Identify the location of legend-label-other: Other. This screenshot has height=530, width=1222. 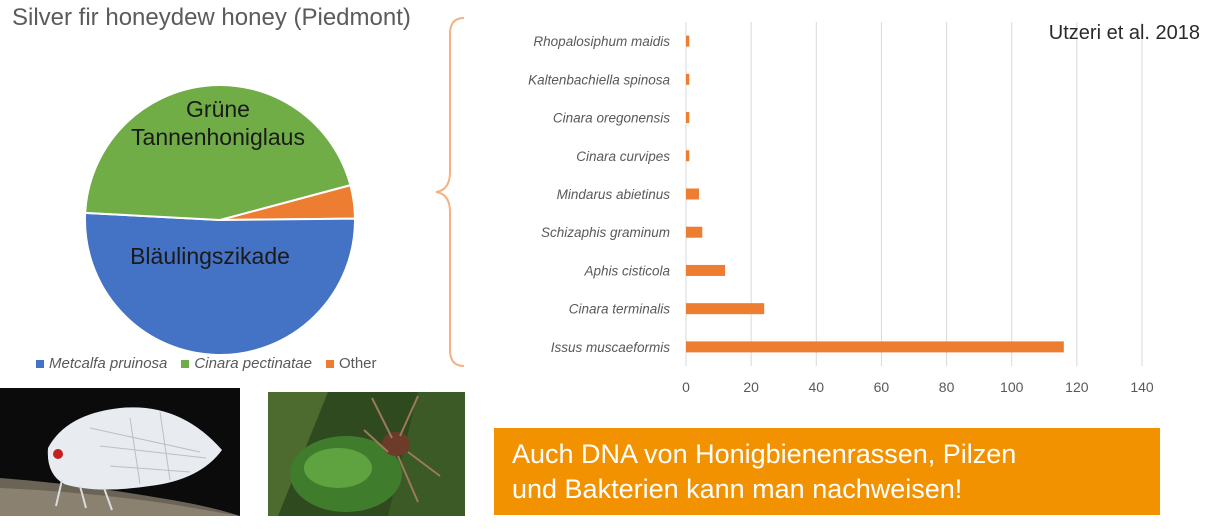
(357, 363).